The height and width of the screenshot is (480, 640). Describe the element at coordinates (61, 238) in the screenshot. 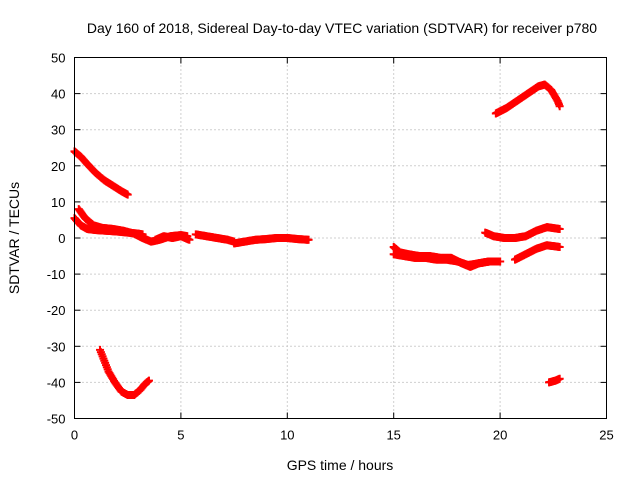

I see `y-tick-label: 0` at that location.